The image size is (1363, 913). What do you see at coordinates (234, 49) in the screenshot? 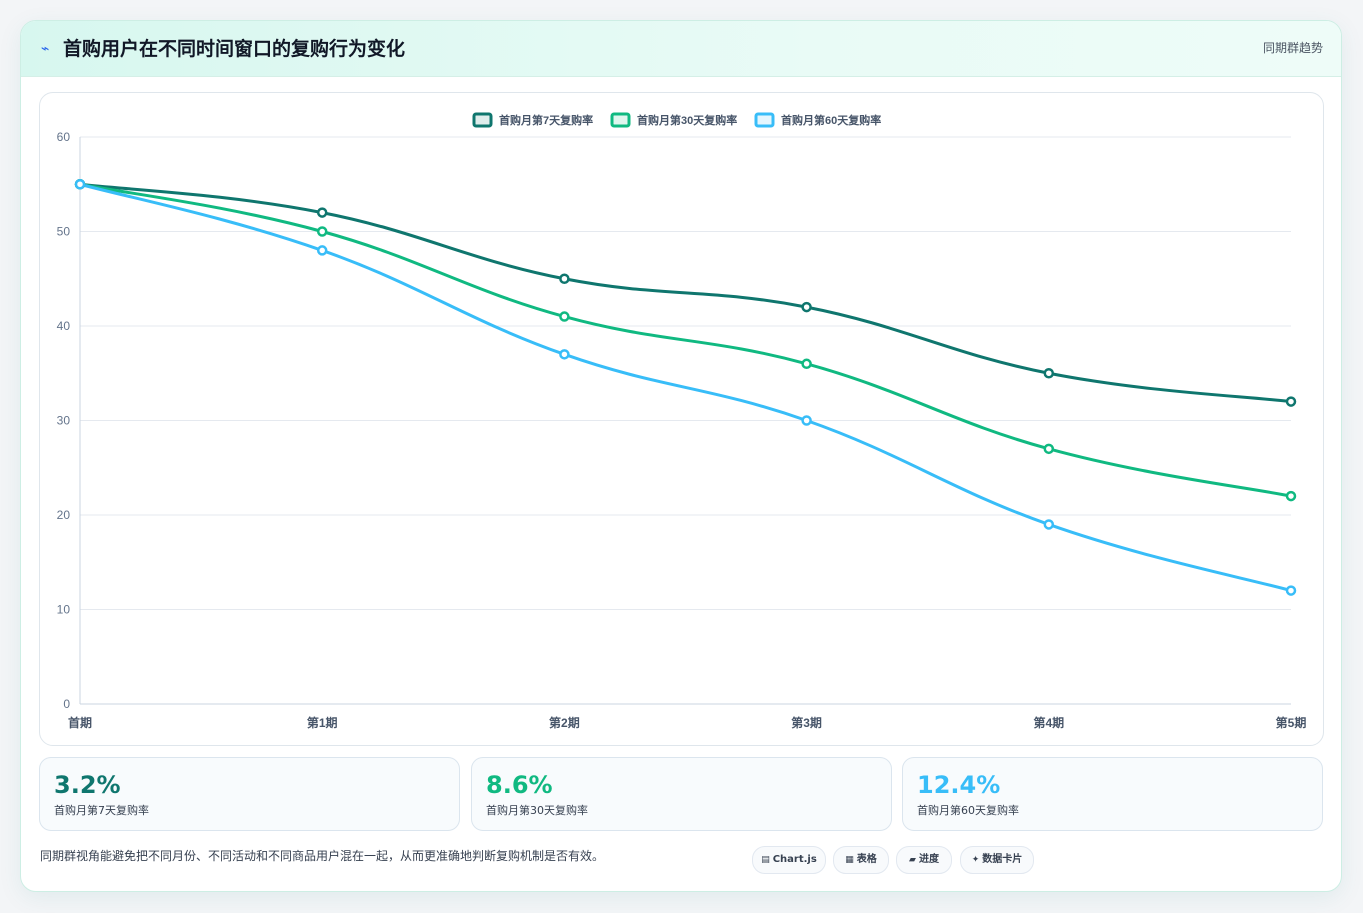
I see `page-title: 首购用户在不同时间窗口的复购行为变化` at bounding box center [234, 49].